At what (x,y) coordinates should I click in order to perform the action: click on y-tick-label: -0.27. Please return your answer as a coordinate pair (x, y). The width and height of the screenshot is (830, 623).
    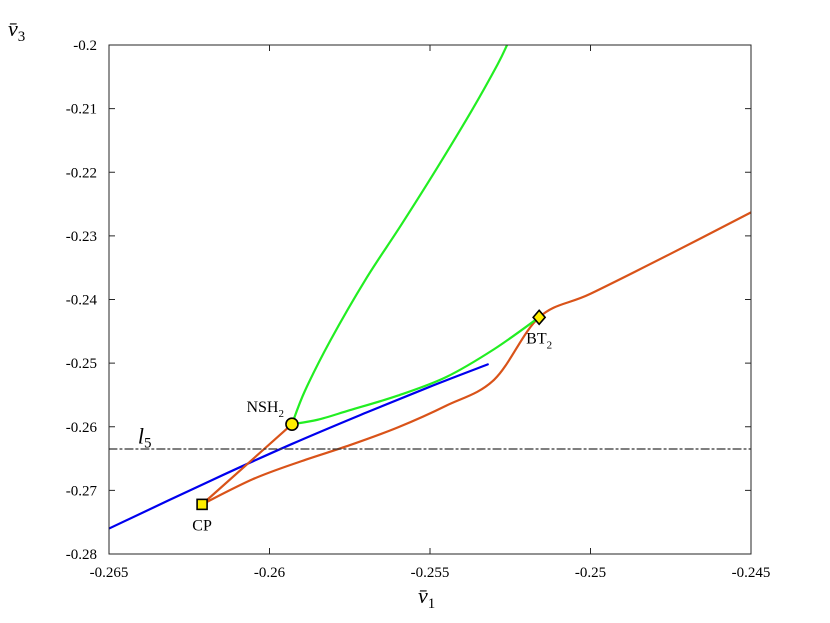
    Looking at the image, I should click on (82, 491).